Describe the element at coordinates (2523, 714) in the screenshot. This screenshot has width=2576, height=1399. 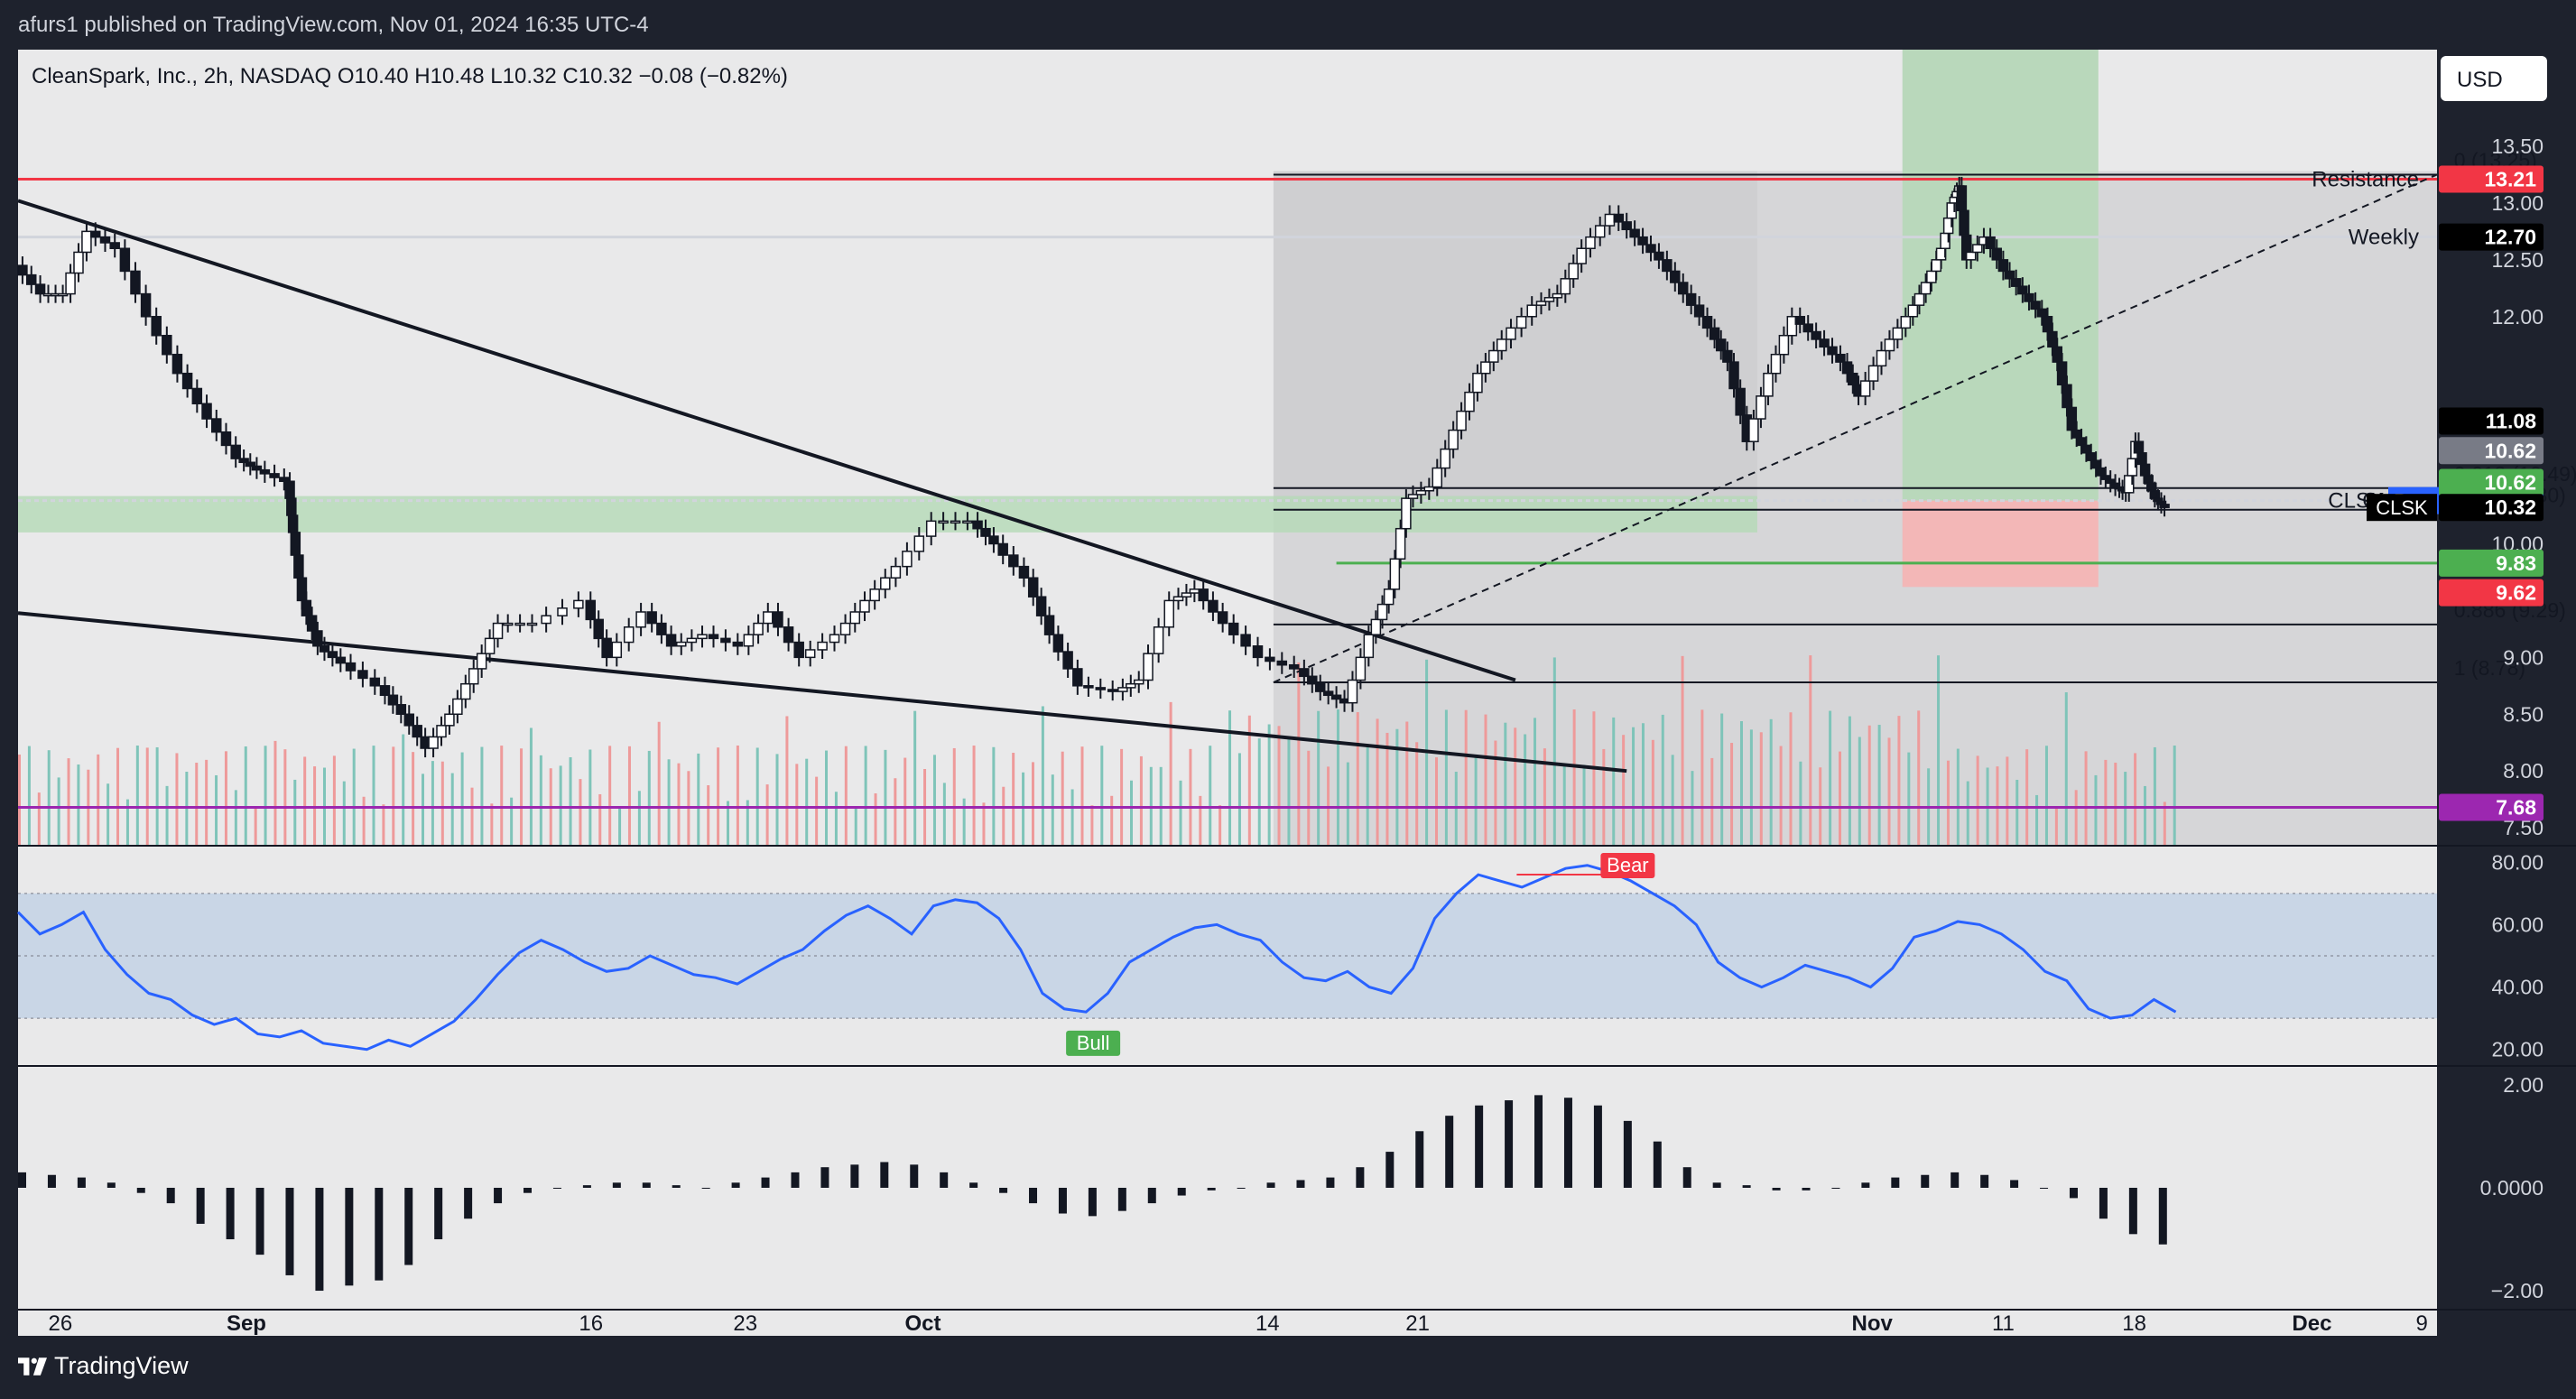
I see `price-tick: 8.50` at that location.